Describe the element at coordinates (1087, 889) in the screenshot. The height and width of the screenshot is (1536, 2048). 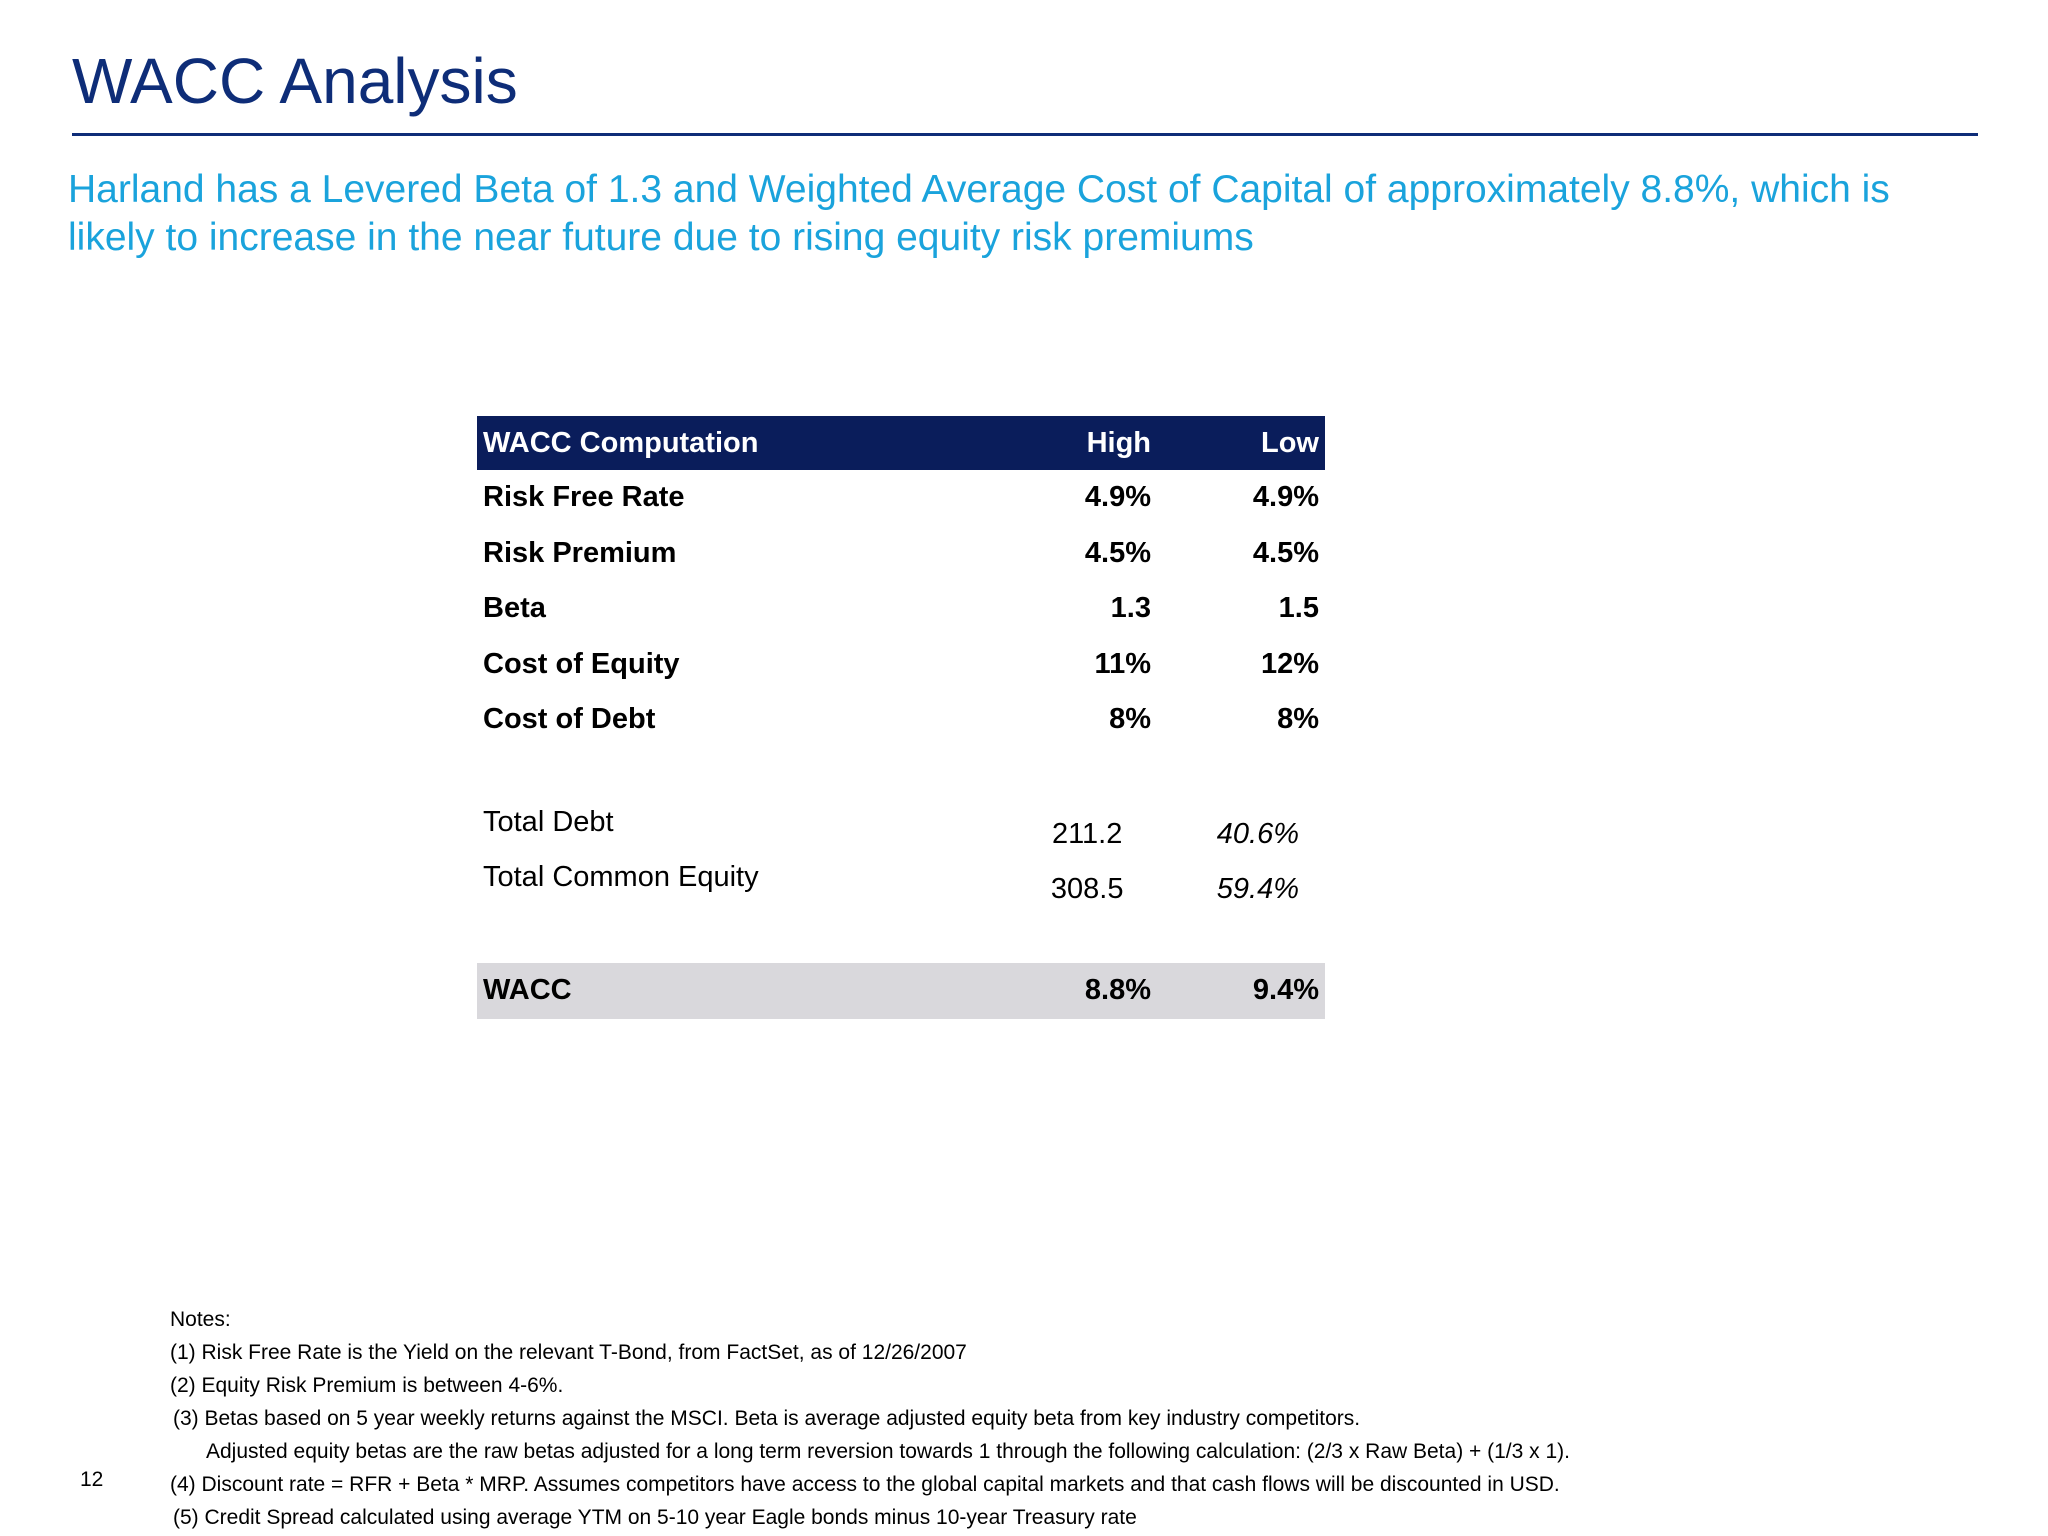
I see `capital-value: 308.5` at that location.